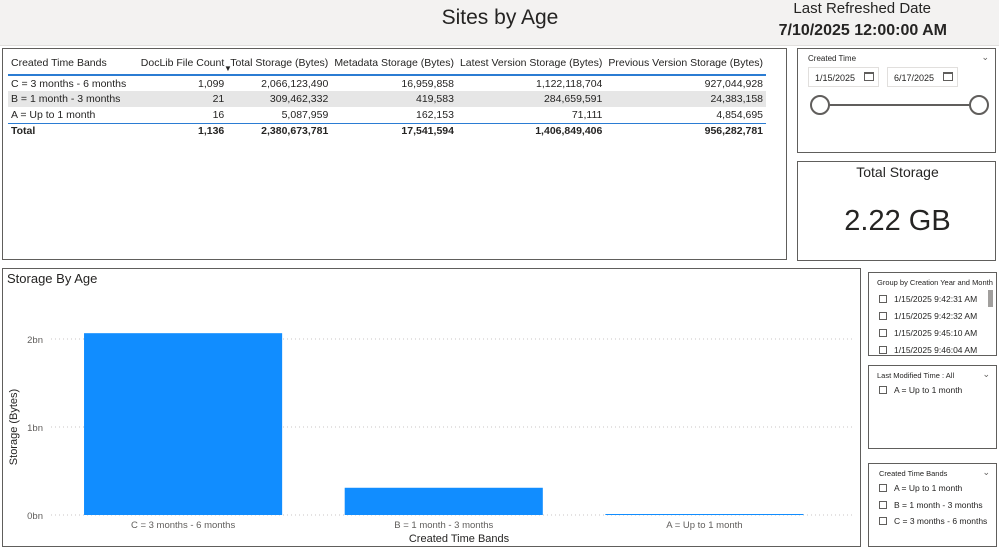 The height and width of the screenshot is (550, 999). What do you see at coordinates (69, 83) in the screenshot?
I see `table-cell: C = 3 months - 6 months` at bounding box center [69, 83].